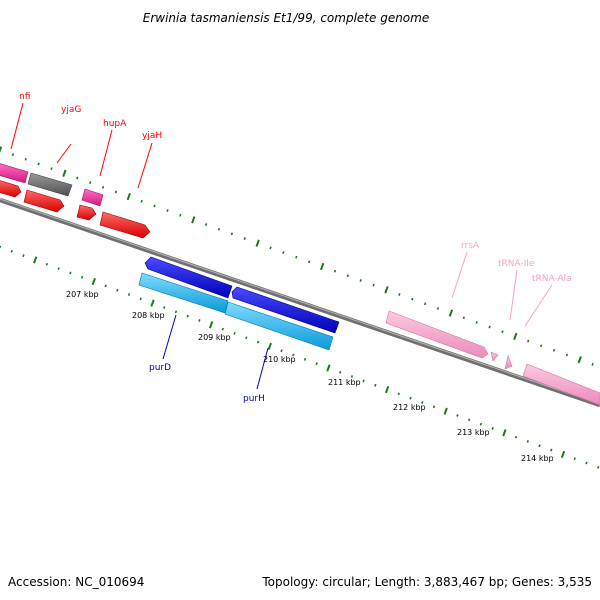 The height and width of the screenshot is (600, 600). Describe the element at coordinates (262, 368) in the screenshot. I see `leader-purH` at that location.